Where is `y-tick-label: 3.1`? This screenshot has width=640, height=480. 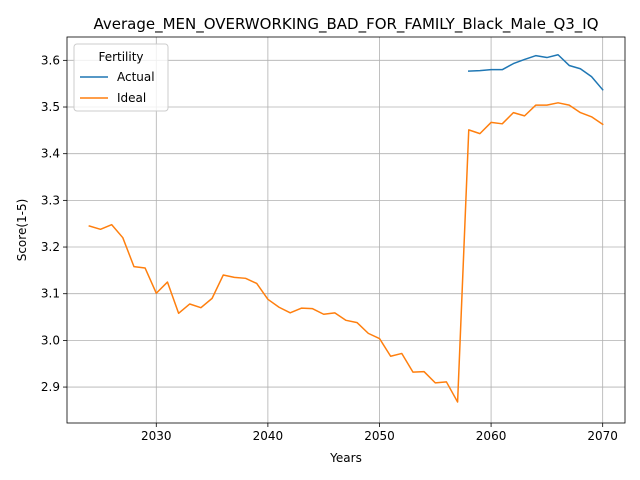
y-tick-label: 3.1 is located at coordinates (50, 294).